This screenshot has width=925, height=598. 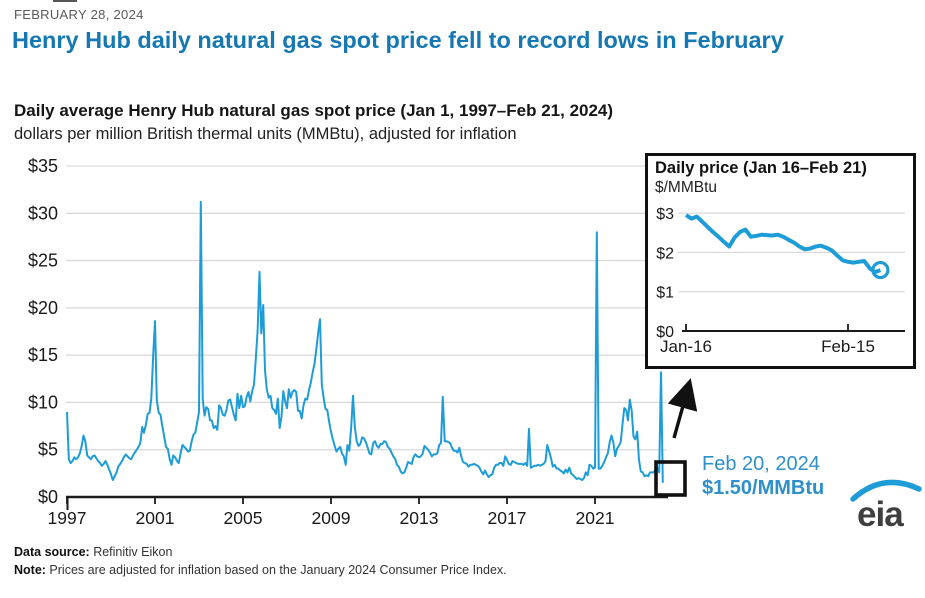 What do you see at coordinates (52, 552) in the screenshot?
I see `data-source-label: Data source:` at bounding box center [52, 552].